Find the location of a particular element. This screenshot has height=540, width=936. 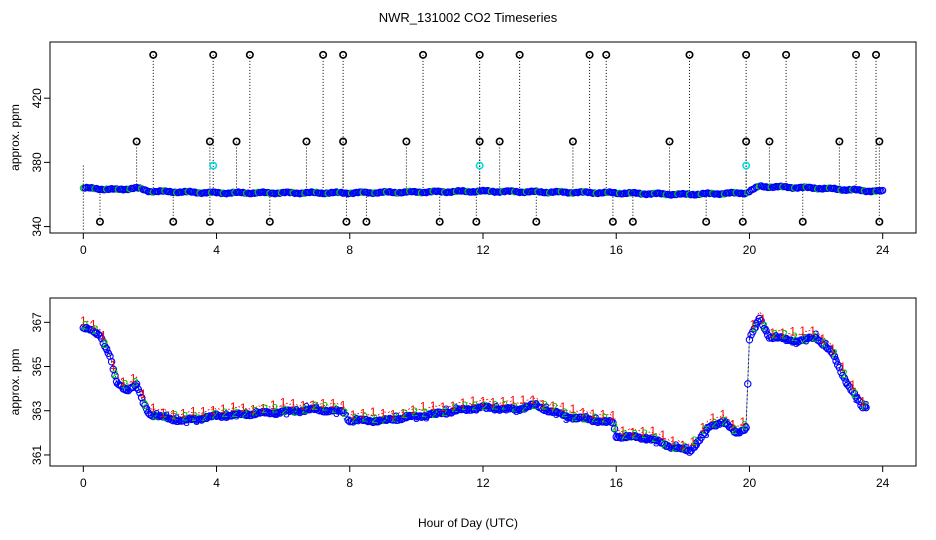

x-axis-label: Hour of Day (UTC) is located at coordinates (468, 523).